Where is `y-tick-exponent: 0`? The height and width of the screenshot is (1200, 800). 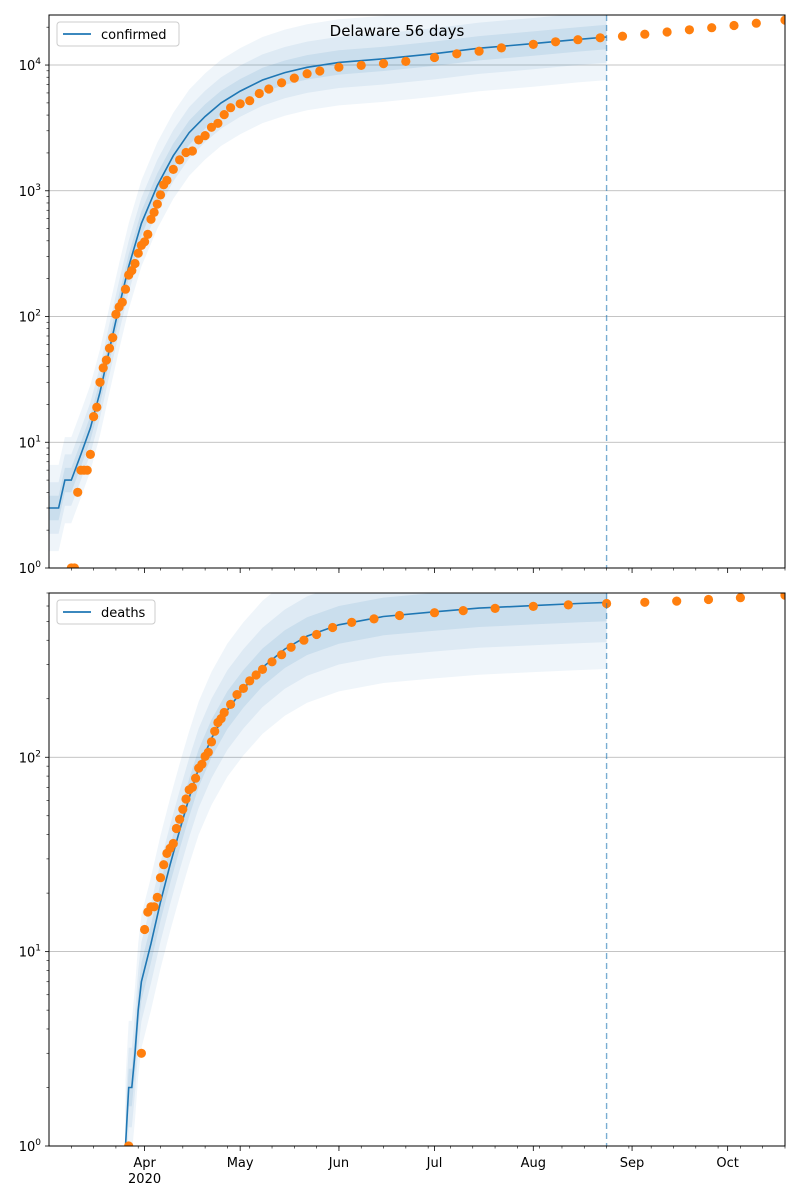 y-tick-exponent: 0 is located at coordinates (38, 565).